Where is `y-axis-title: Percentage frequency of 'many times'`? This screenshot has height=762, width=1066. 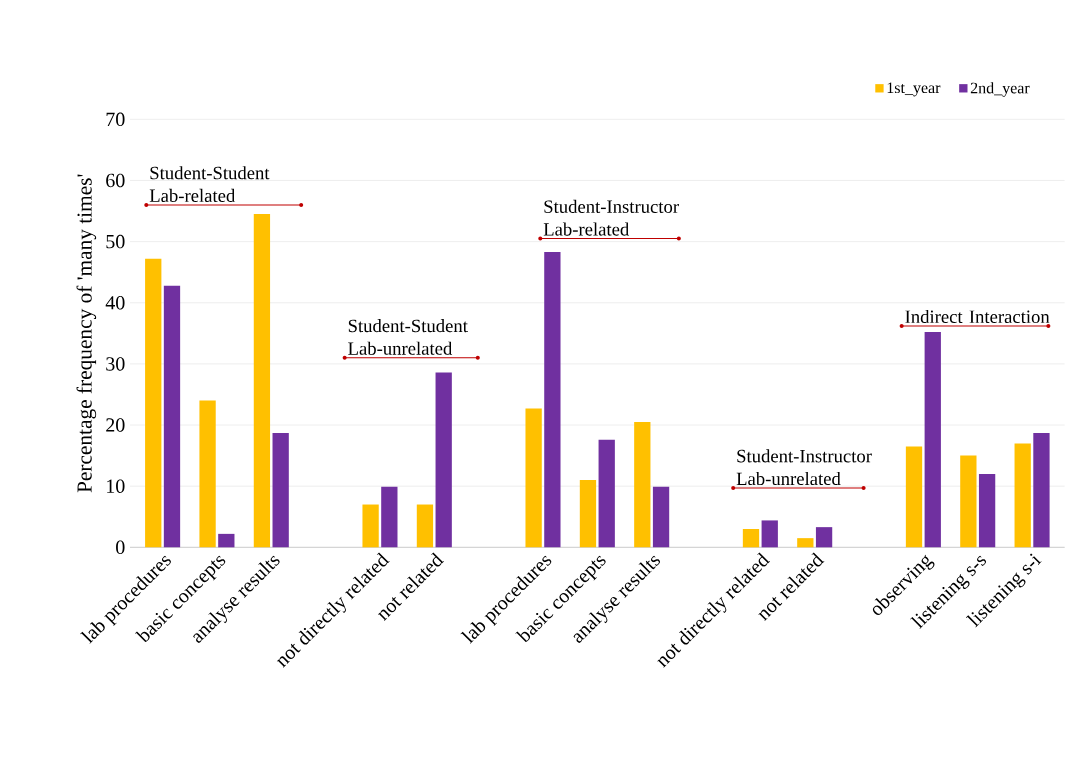 y-axis-title: Percentage frequency of 'many times' is located at coordinates (86, 333).